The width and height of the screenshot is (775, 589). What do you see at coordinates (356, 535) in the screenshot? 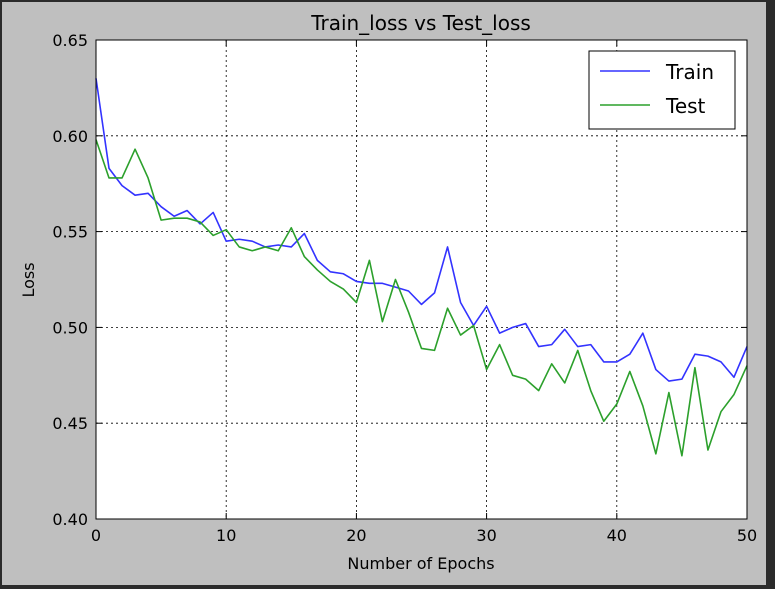
I see `x-tick-label: 20` at bounding box center [356, 535].